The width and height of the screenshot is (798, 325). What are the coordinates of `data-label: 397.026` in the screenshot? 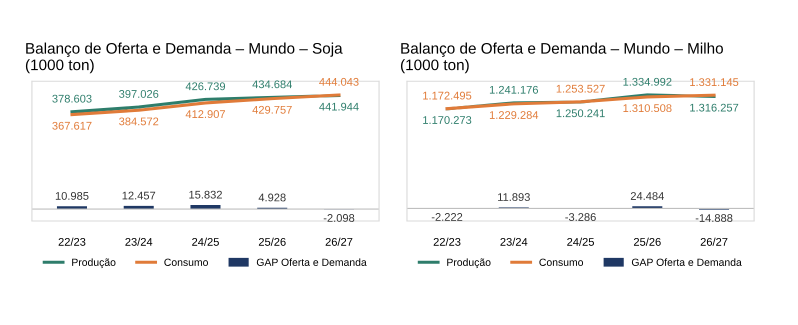 It's located at (138, 94).